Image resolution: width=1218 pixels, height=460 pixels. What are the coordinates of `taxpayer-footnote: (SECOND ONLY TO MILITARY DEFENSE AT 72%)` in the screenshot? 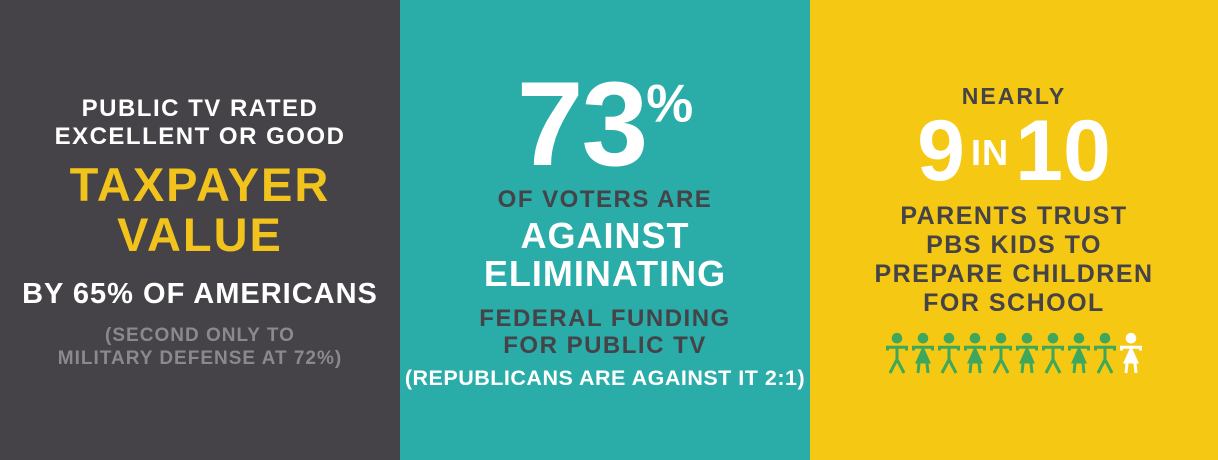 It's located at (200, 347).